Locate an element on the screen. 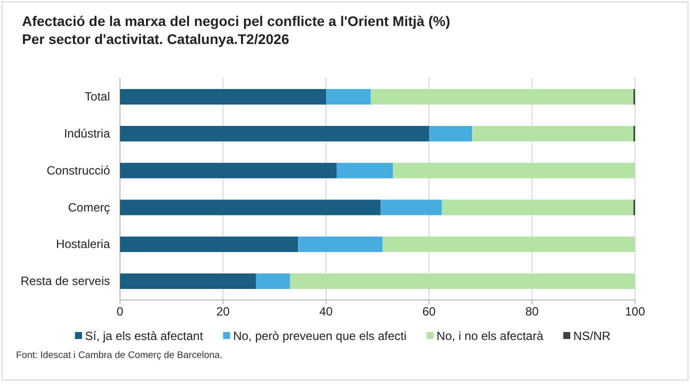 This screenshot has height=388, width=690. legend-label: NS/NR is located at coordinates (592, 336).